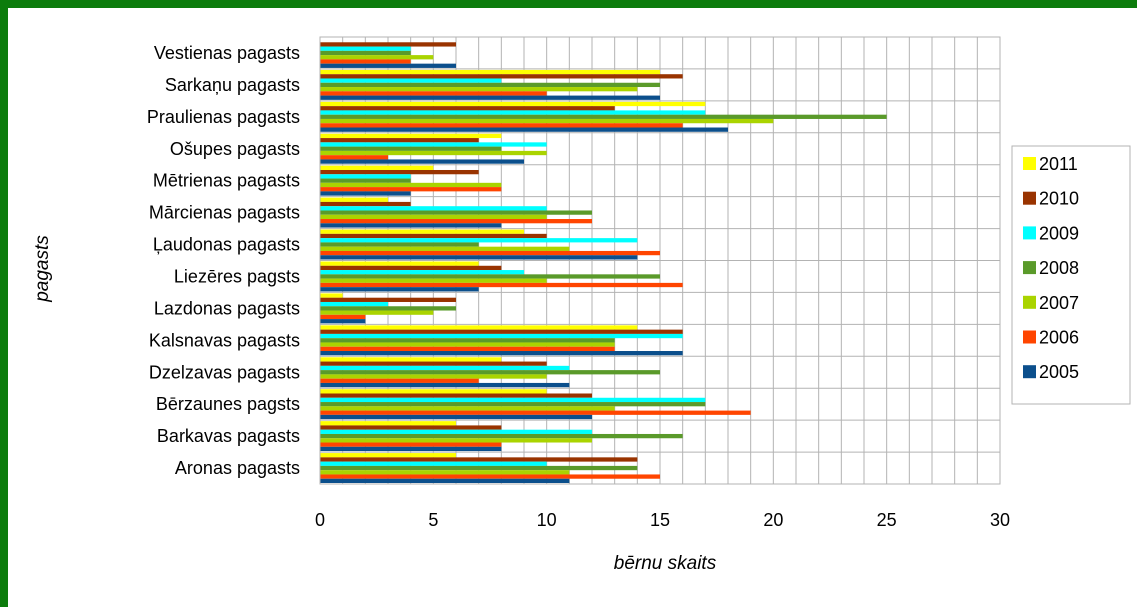 The width and height of the screenshot is (1137, 607). Describe the element at coordinates (224, 213) in the screenshot. I see `y-tick-label: Mārcienas pagasts` at that location.